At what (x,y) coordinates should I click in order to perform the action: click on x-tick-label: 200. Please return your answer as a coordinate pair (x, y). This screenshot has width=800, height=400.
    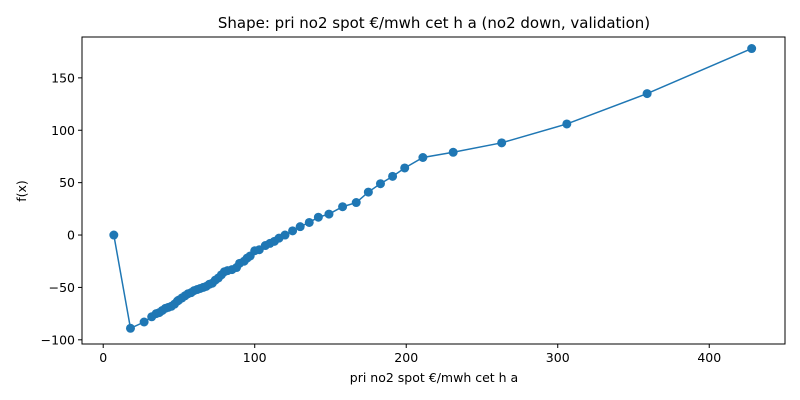
    Looking at the image, I should click on (406, 357).